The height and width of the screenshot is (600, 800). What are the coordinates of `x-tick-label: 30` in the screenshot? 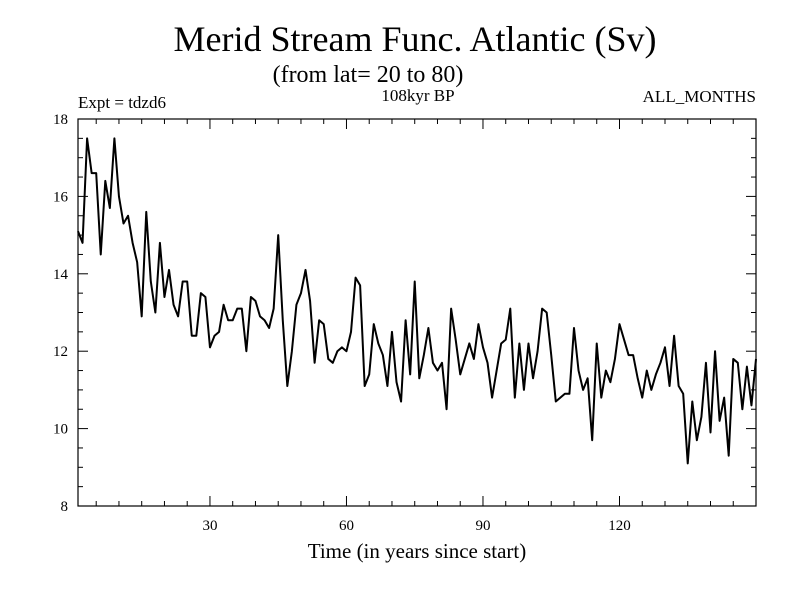 It's located at (209, 526).